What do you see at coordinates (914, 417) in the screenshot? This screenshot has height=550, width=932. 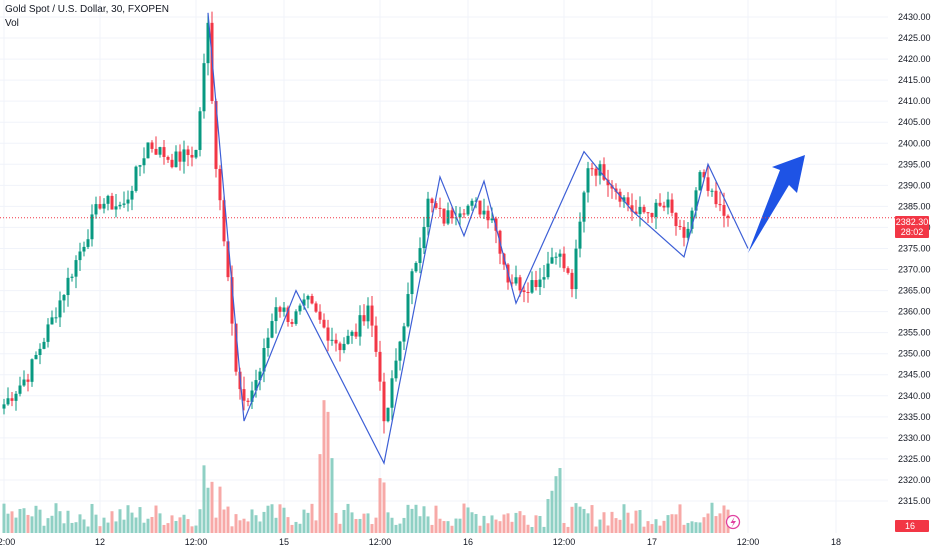 I see `price-tick-label: 2335.00` at bounding box center [914, 417].